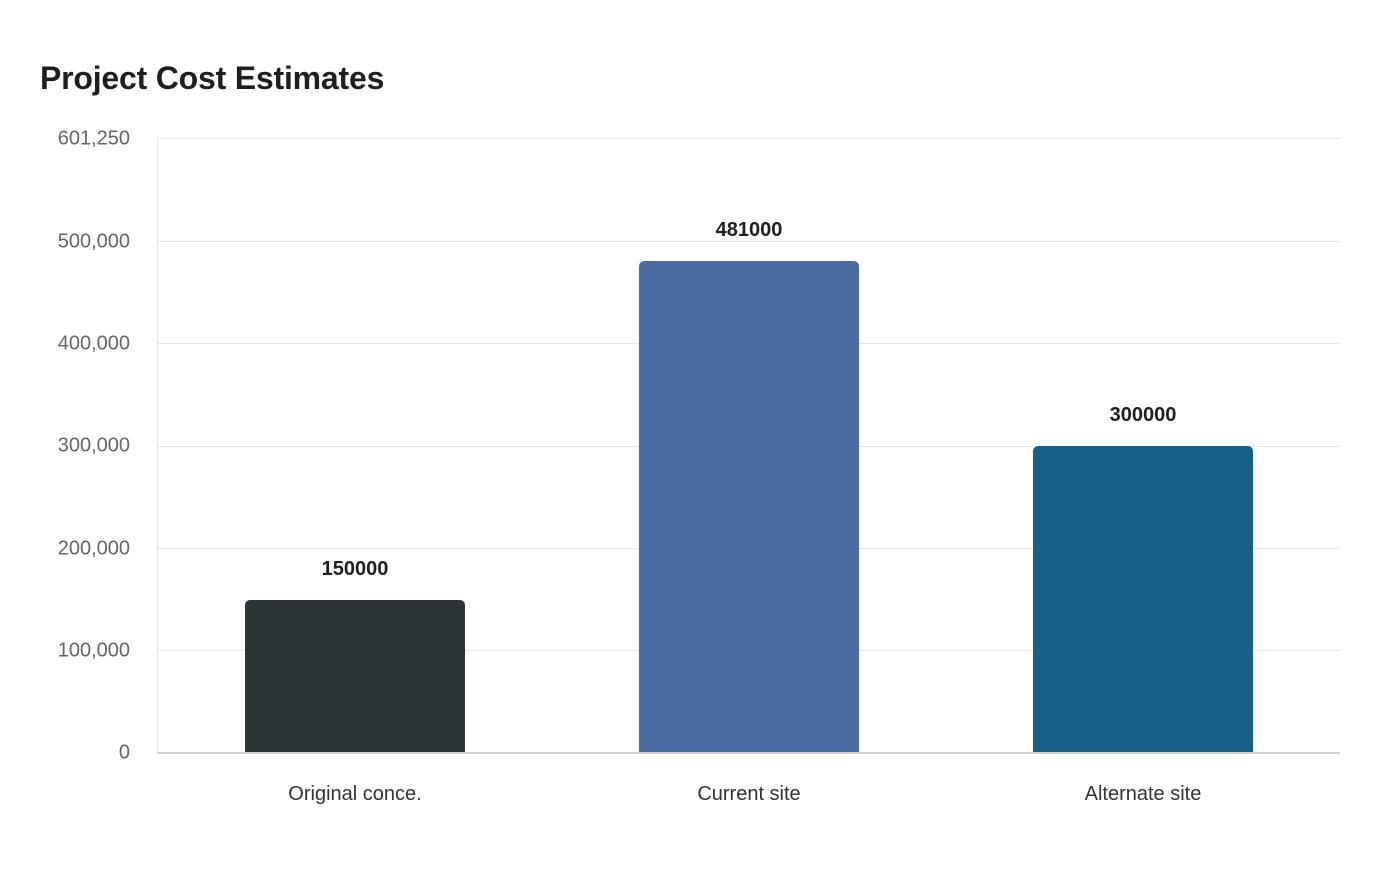 The height and width of the screenshot is (880, 1400). What do you see at coordinates (93, 241) in the screenshot?
I see `y-tick-label: 500,000` at bounding box center [93, 241].